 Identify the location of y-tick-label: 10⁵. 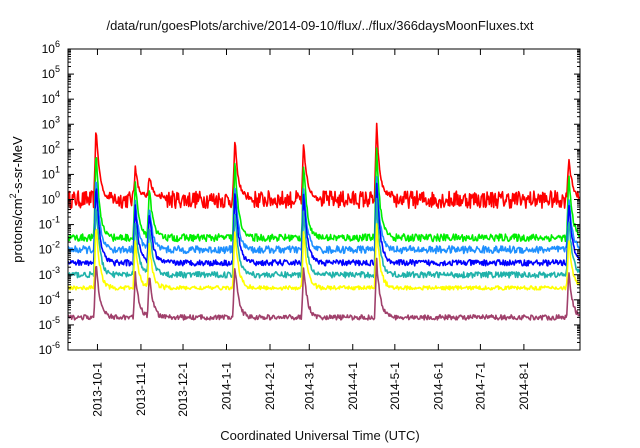
(51, 72).